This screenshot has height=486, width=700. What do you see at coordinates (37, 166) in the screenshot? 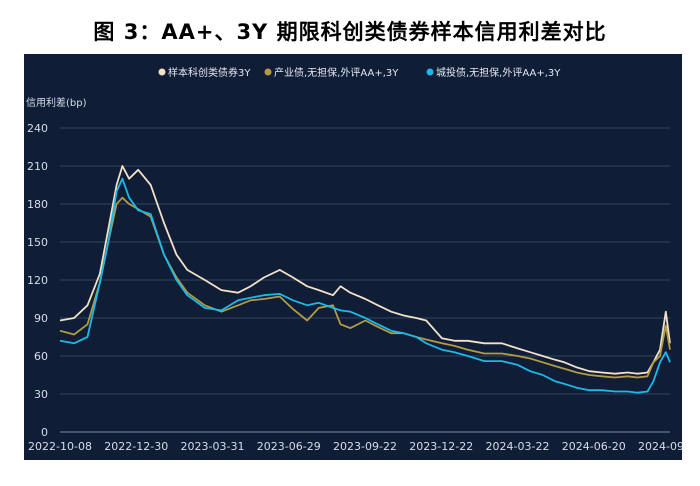
I see `y-tick-label: 210` at bounding box center [37, 166].